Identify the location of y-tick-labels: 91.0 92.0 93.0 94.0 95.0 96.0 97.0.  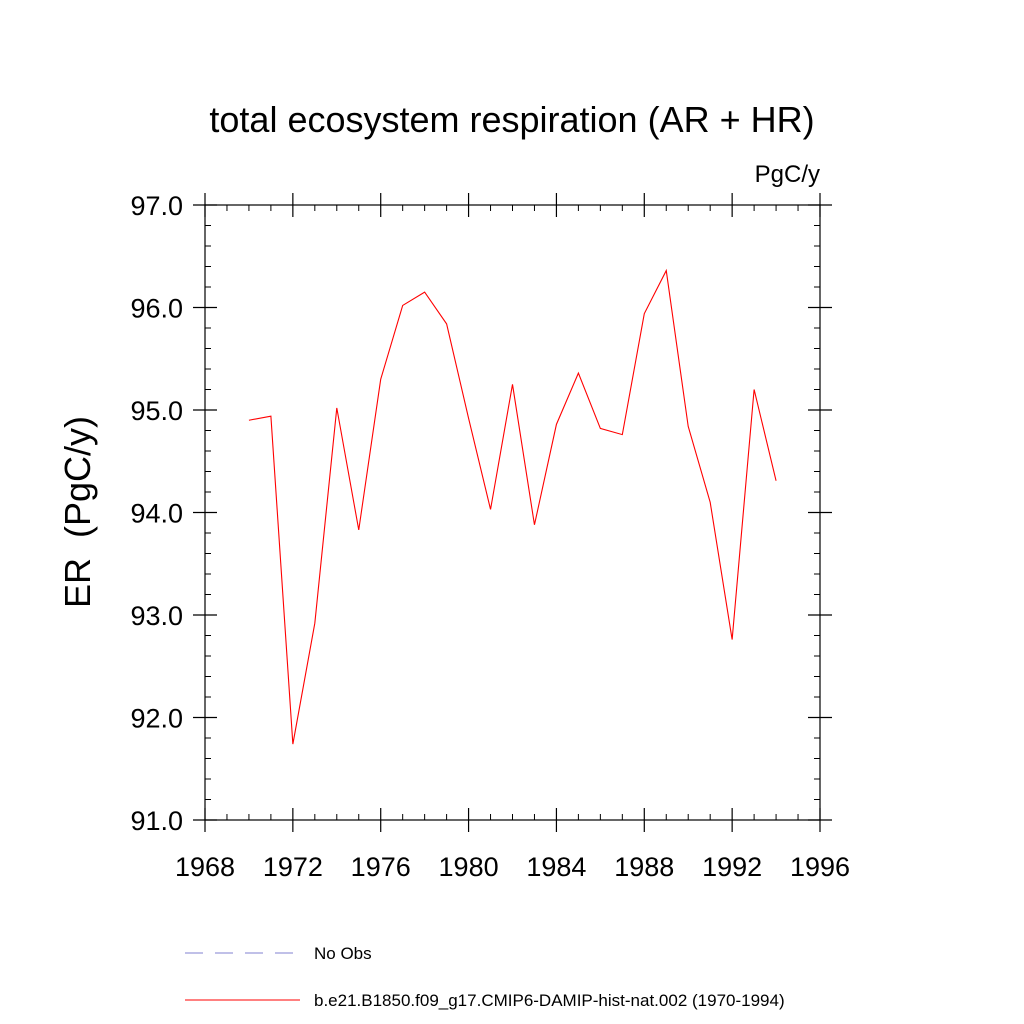
(156, 513).